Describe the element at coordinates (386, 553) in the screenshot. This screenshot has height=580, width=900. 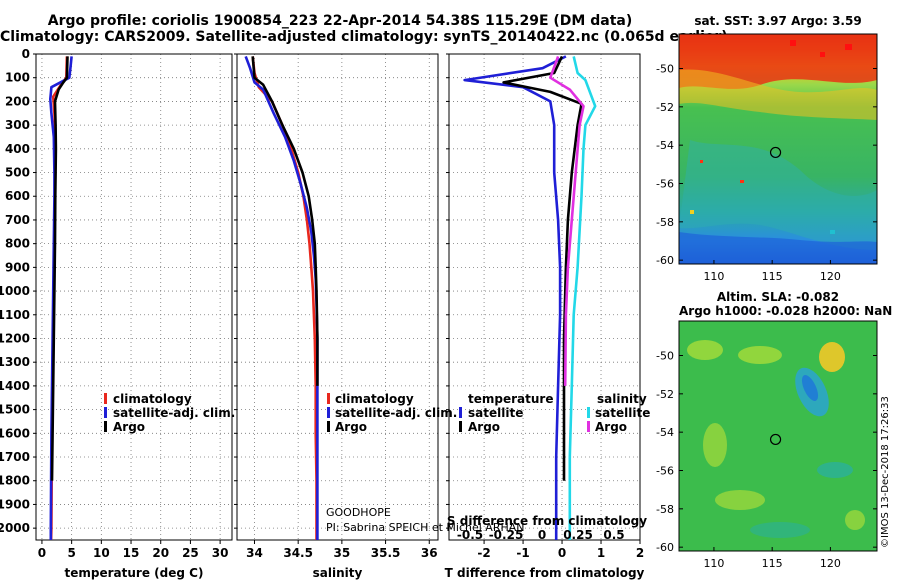
I see `x-tick-label: 35.5` at that location.